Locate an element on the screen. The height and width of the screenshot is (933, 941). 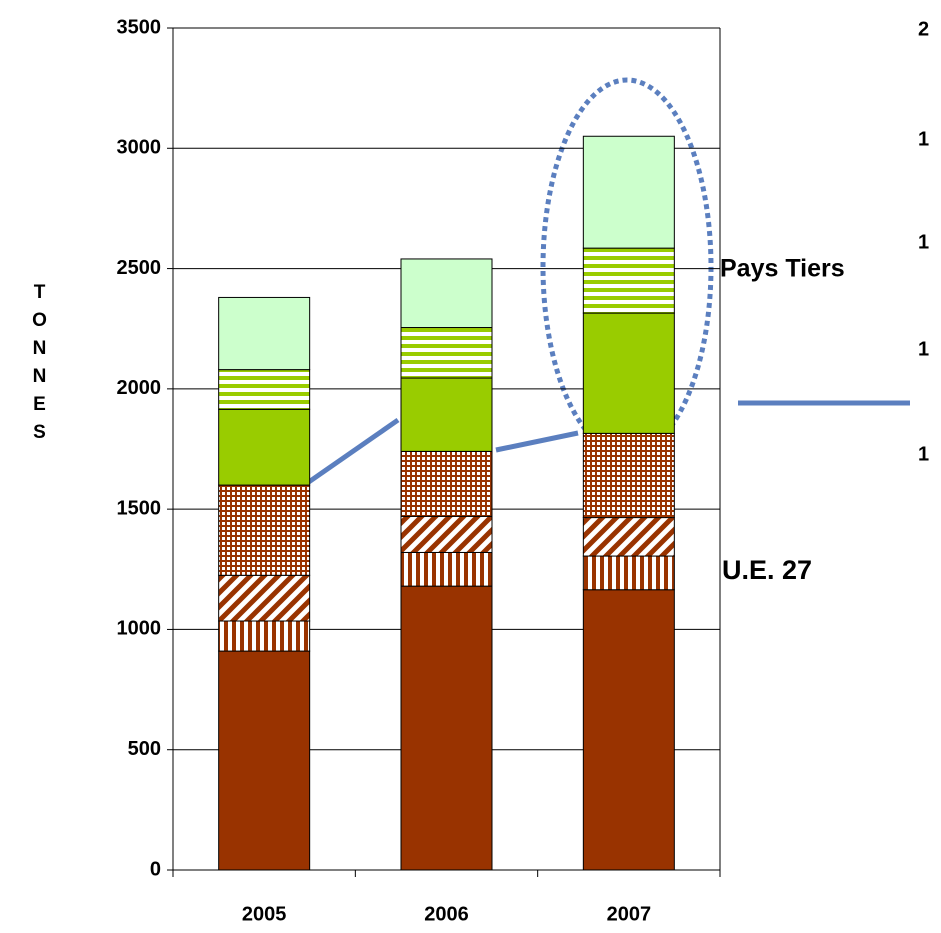
y-tick-label: 3000 is located at coordinates (139, 148).